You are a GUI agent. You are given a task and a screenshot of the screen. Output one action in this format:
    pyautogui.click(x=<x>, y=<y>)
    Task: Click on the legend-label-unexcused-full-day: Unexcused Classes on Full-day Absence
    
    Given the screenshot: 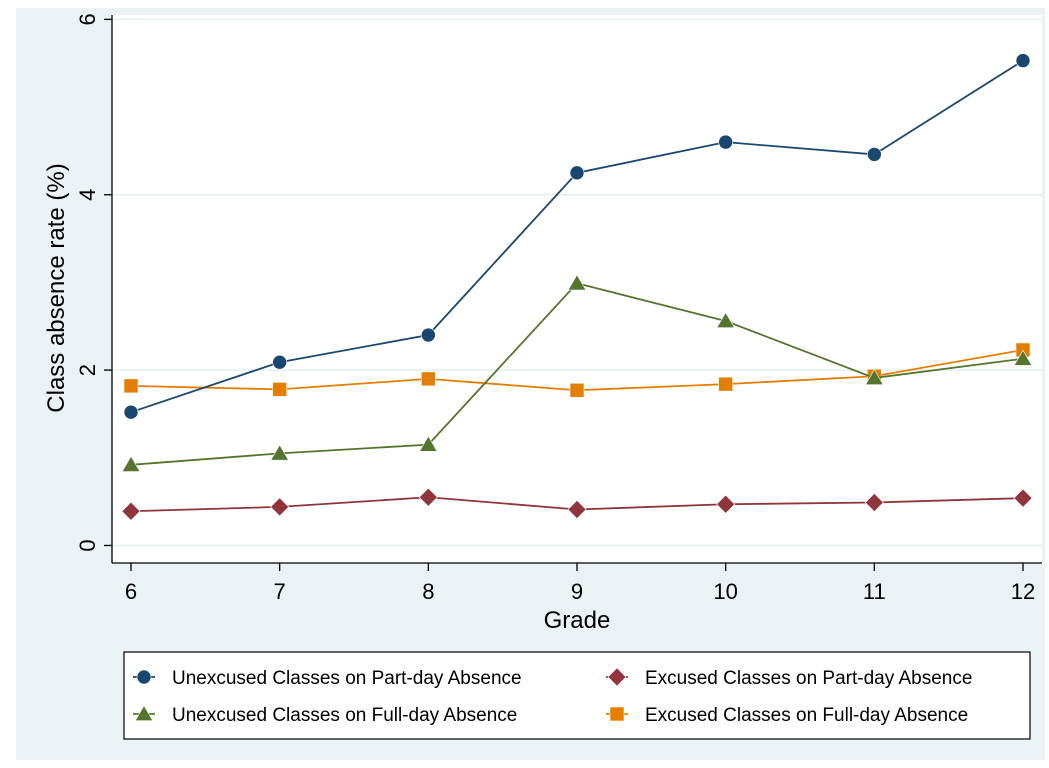 What is the action you would take?
    pyautogui.click(x=344, y=715)
    